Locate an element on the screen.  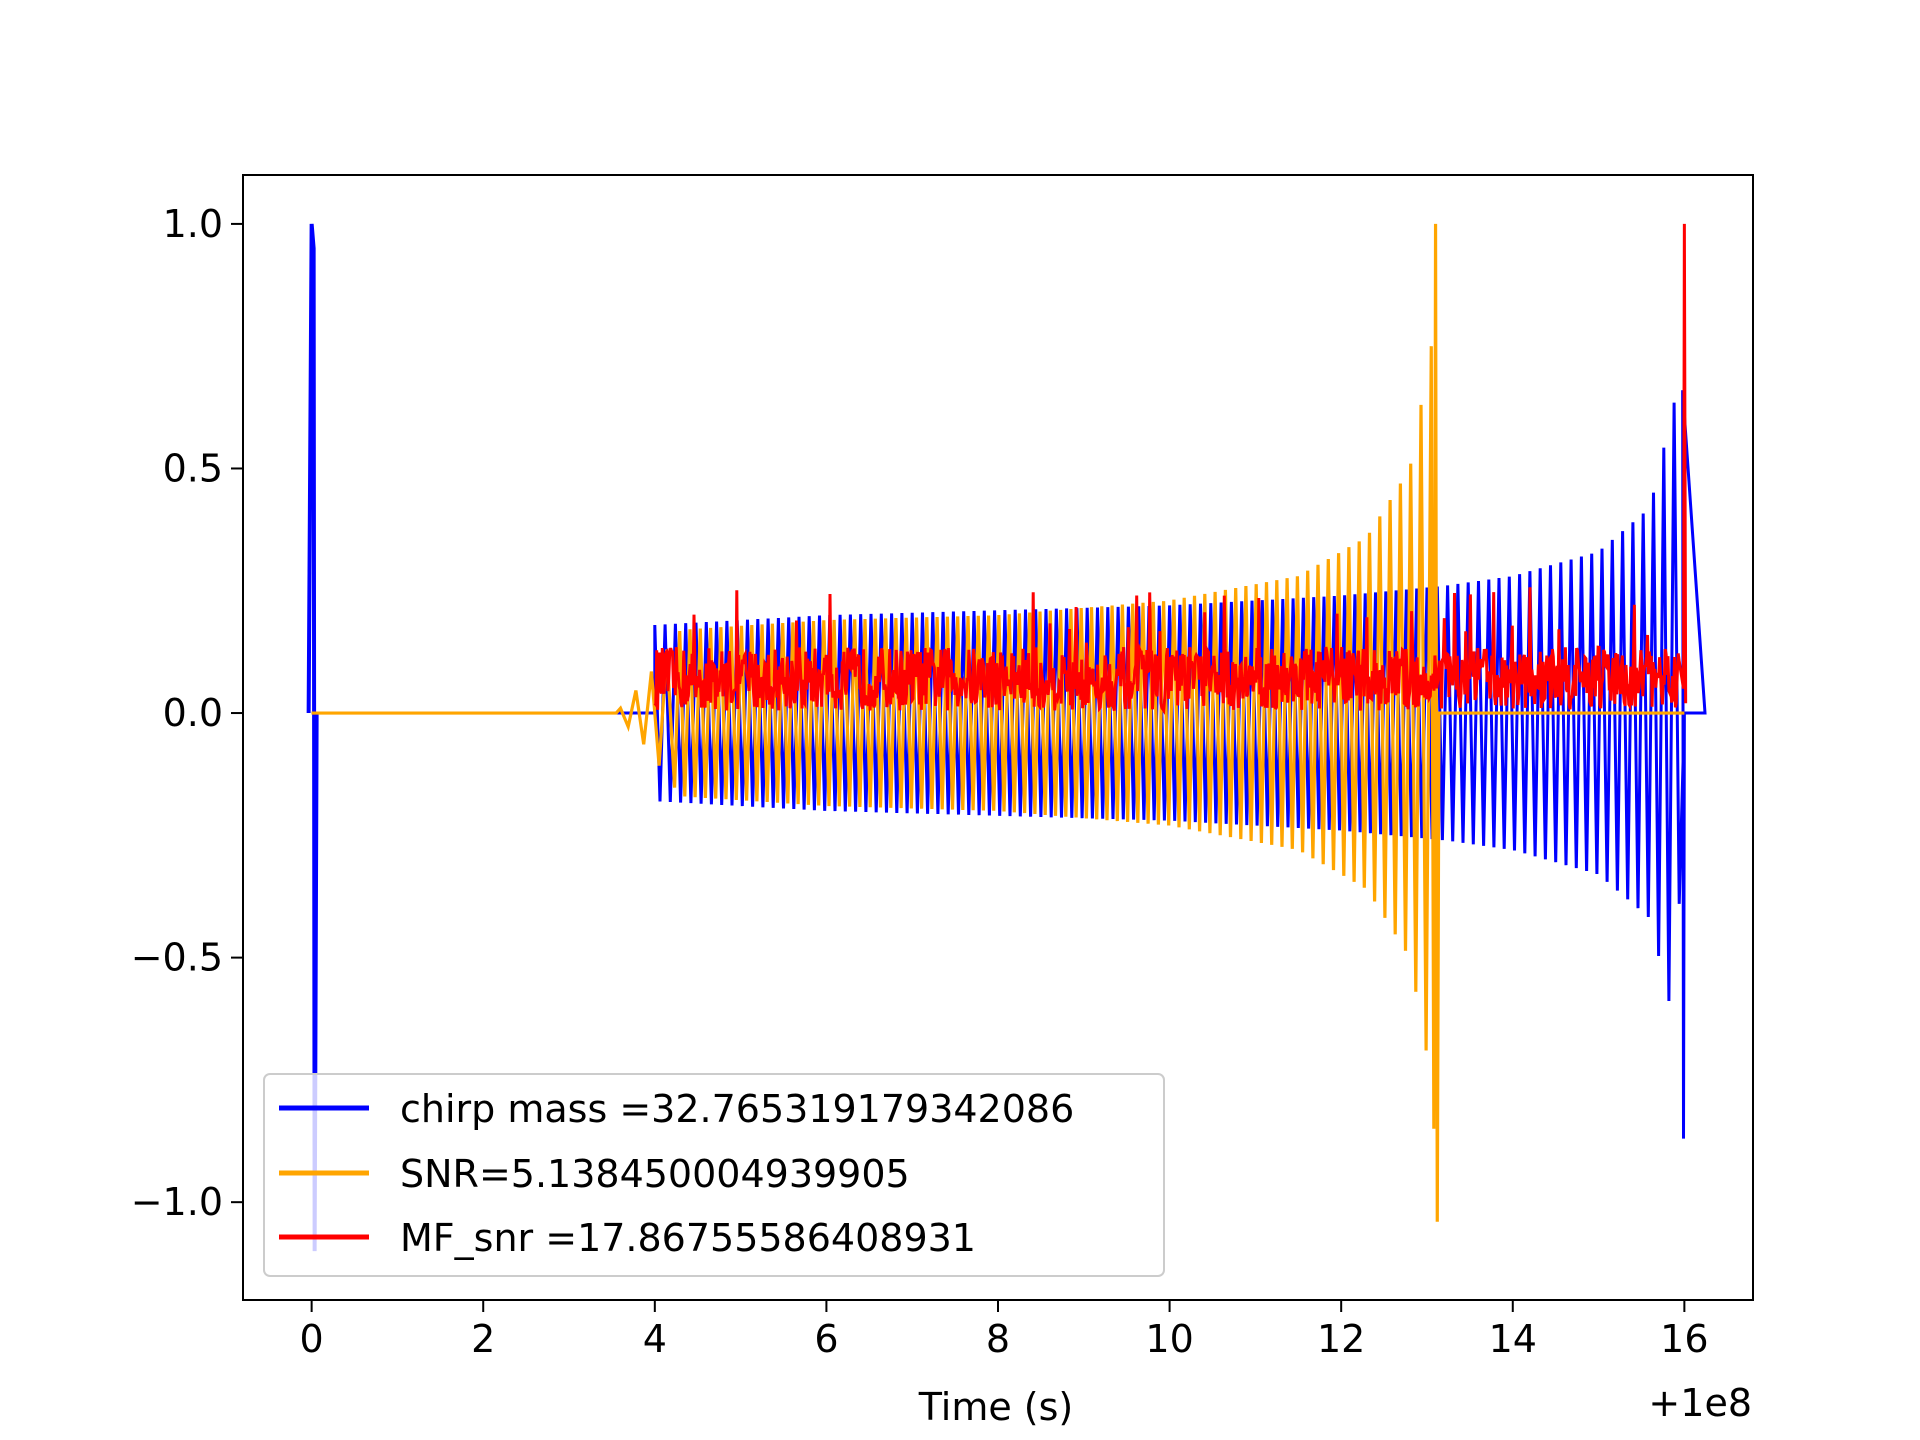
legend-label-chirp: chirp mass =32.765319179342086 is located at coordinates (737, 1109).